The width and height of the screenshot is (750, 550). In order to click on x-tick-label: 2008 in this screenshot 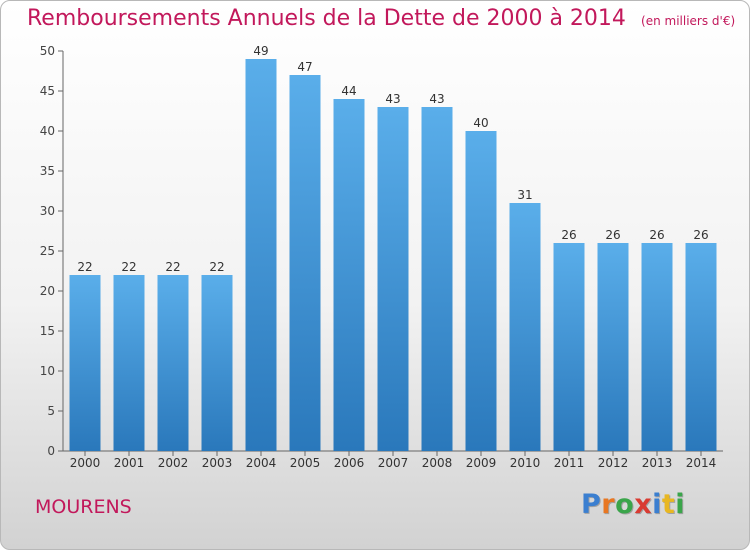, I will do `click(437, 463)`.